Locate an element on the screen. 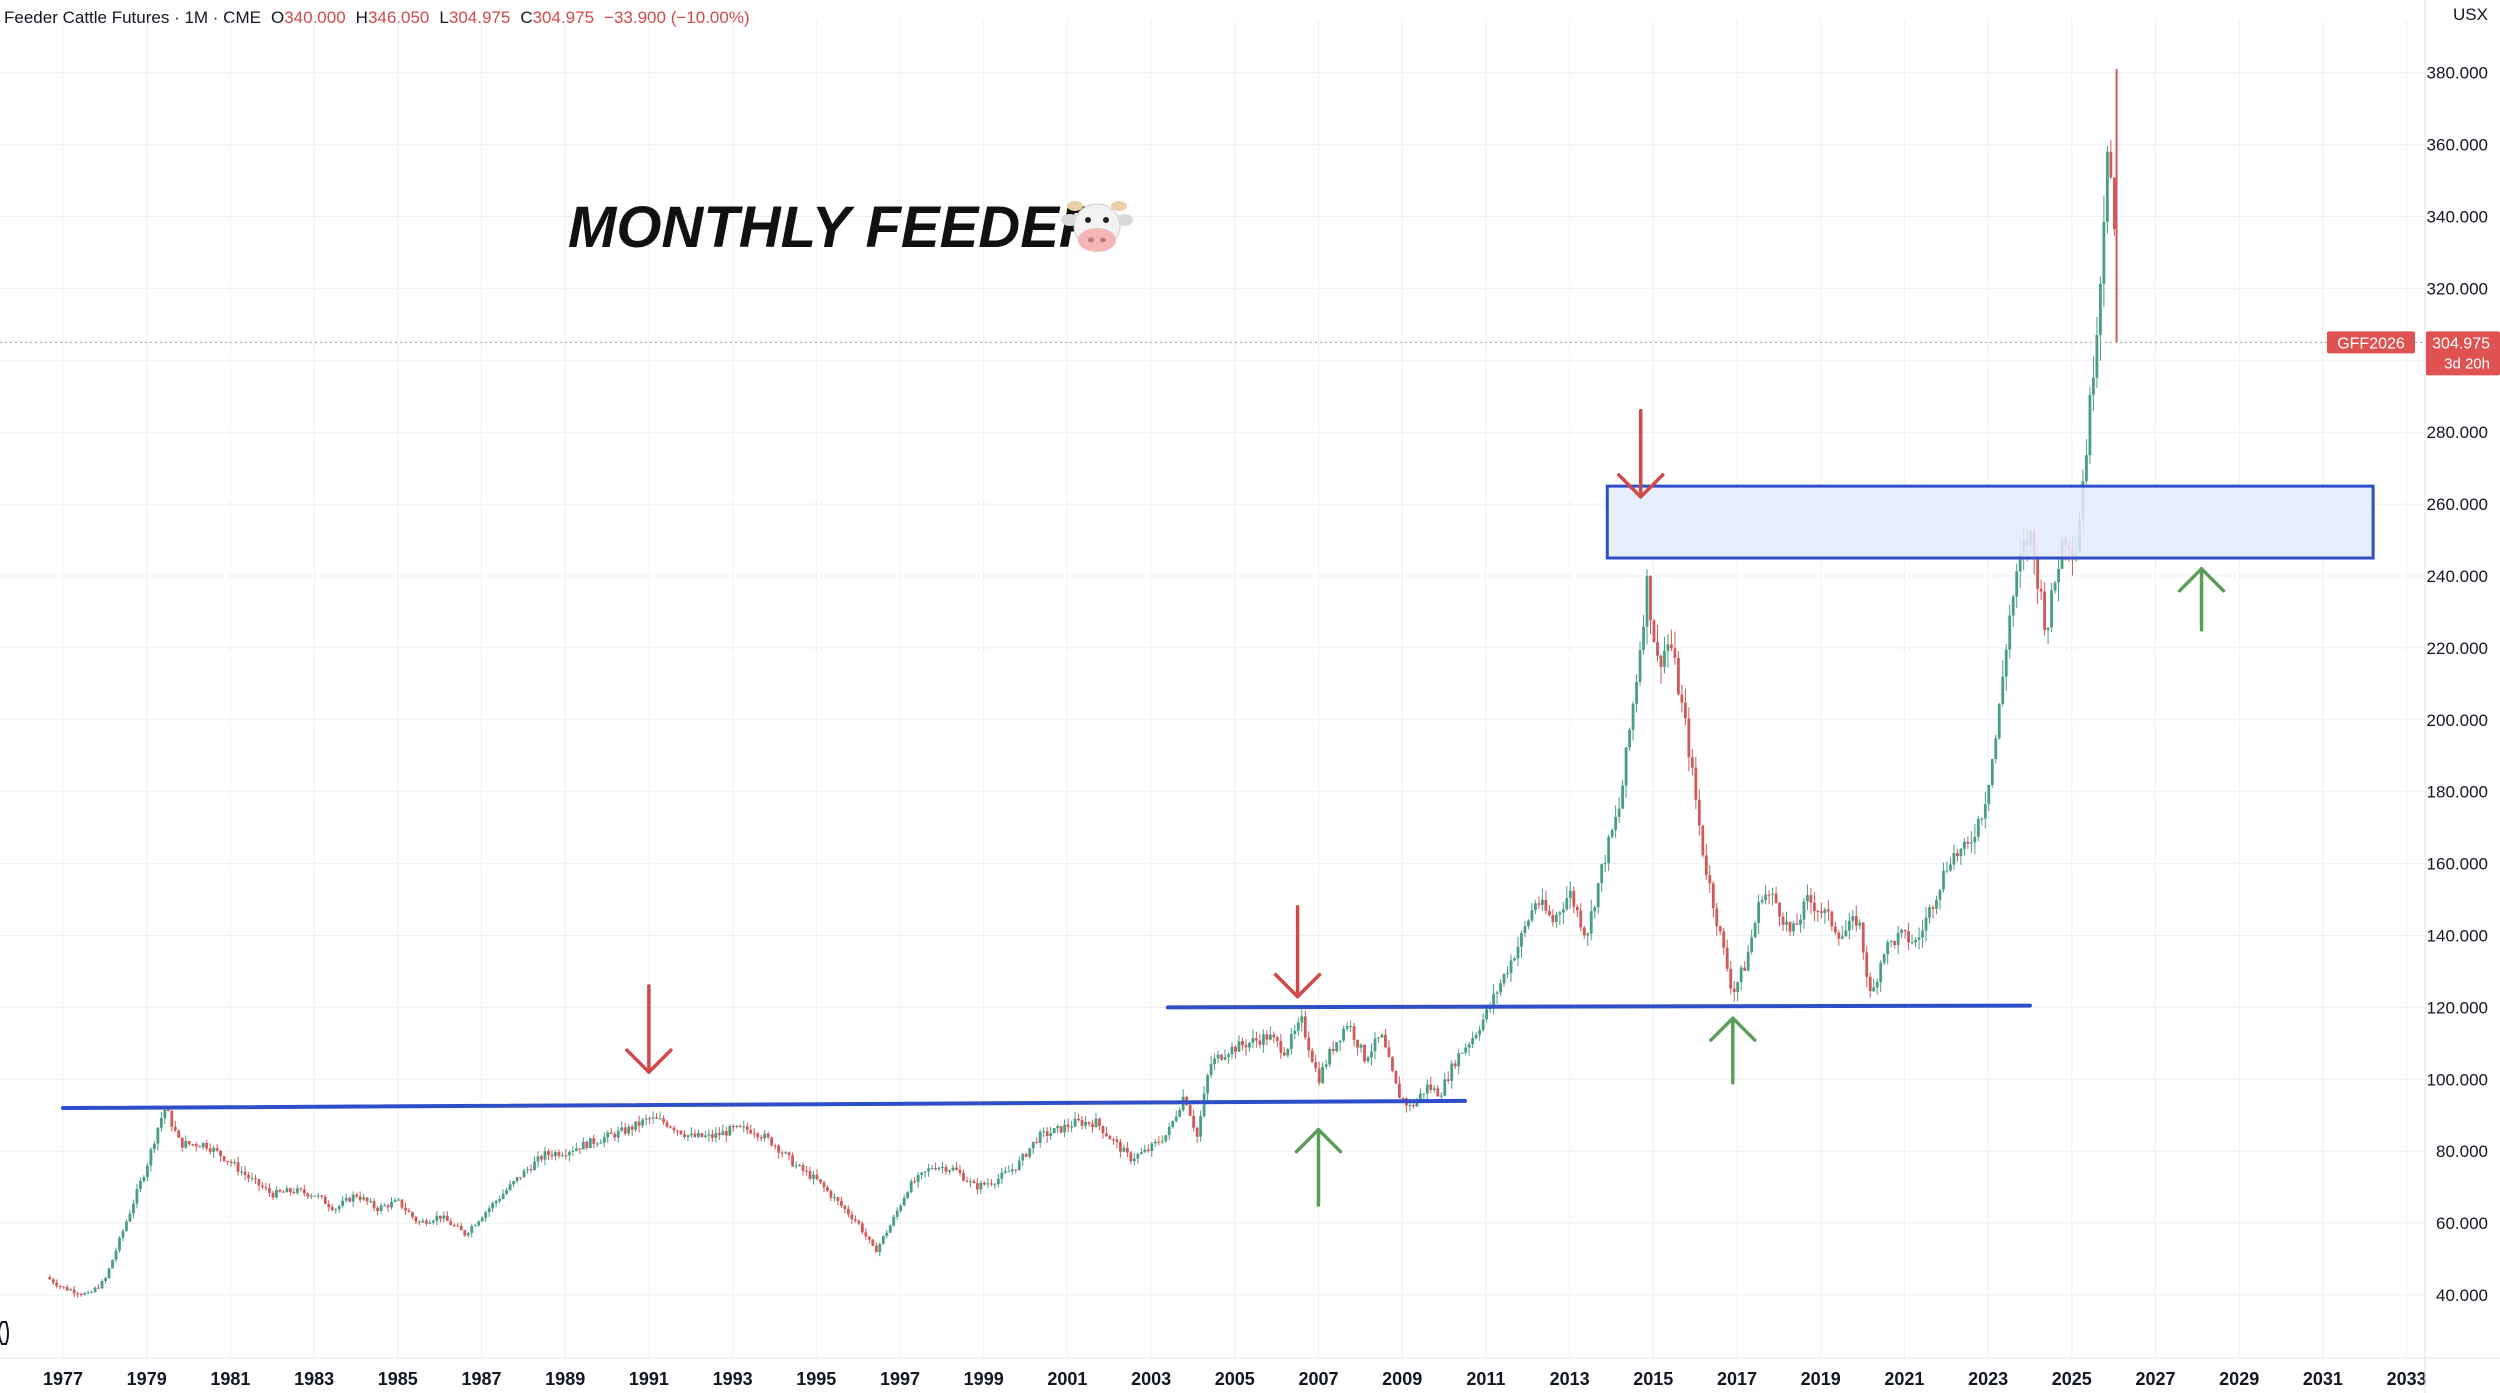 This screenshot has height=1393, width=2500. x-tick-label: 2007 is located at coordinates (1318, 1379).